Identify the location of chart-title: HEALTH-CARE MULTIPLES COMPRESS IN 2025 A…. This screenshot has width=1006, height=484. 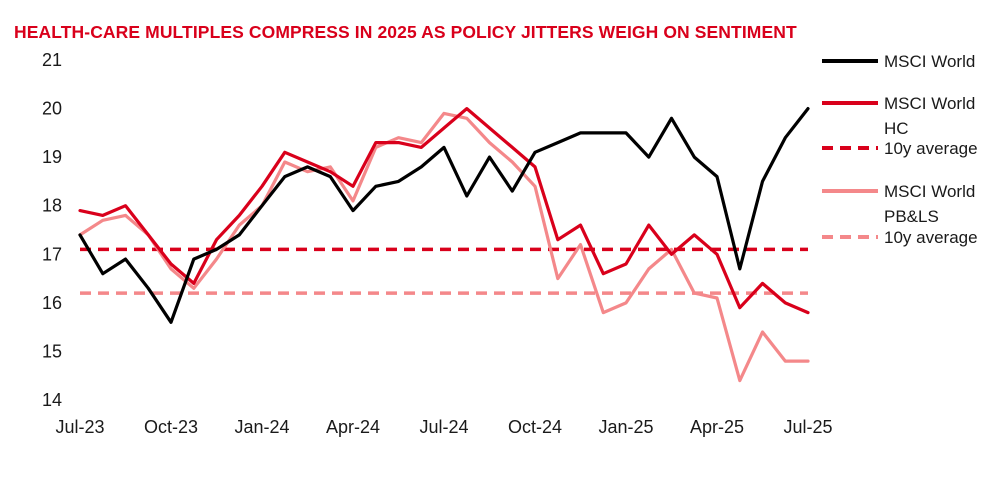
(405, 32).